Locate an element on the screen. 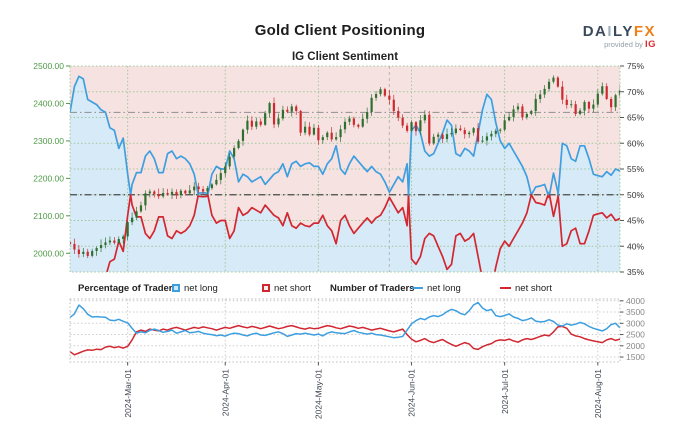  svg-text: 2024-Mar-01 is located at coordinates (128, 393).